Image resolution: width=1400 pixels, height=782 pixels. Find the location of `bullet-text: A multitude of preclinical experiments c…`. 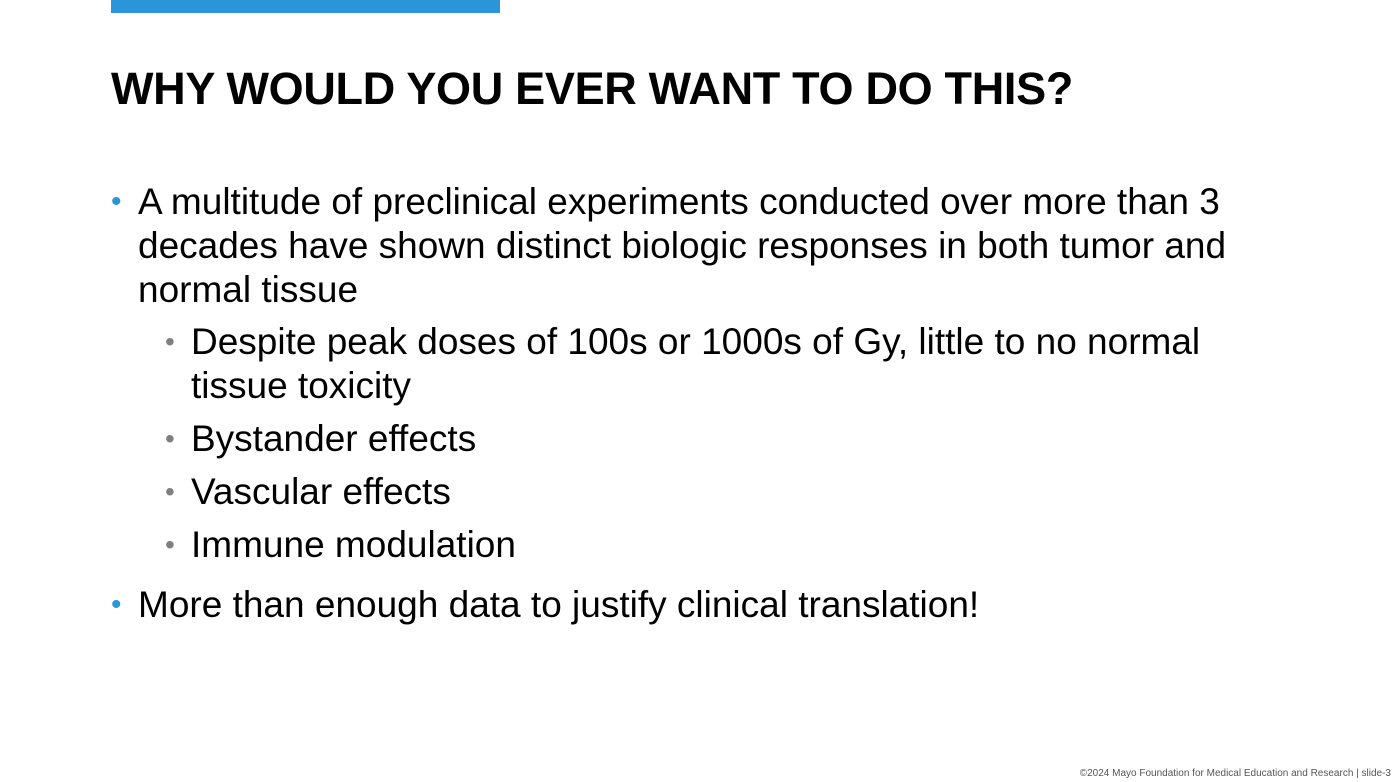

bullet-text: A multitude of preclinical experiments c… is located at coordinates (682, 245).